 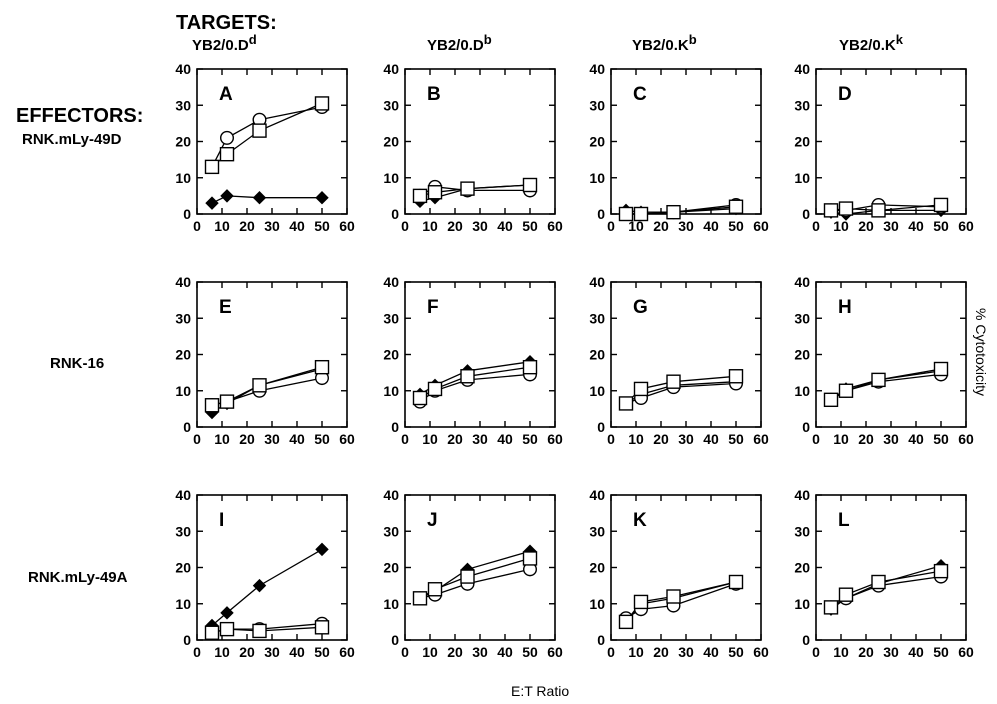 What do you see at coordinates (212, 632) in the screenshot?
I see `panel-i-point-square` at bounding box center [212, 632].